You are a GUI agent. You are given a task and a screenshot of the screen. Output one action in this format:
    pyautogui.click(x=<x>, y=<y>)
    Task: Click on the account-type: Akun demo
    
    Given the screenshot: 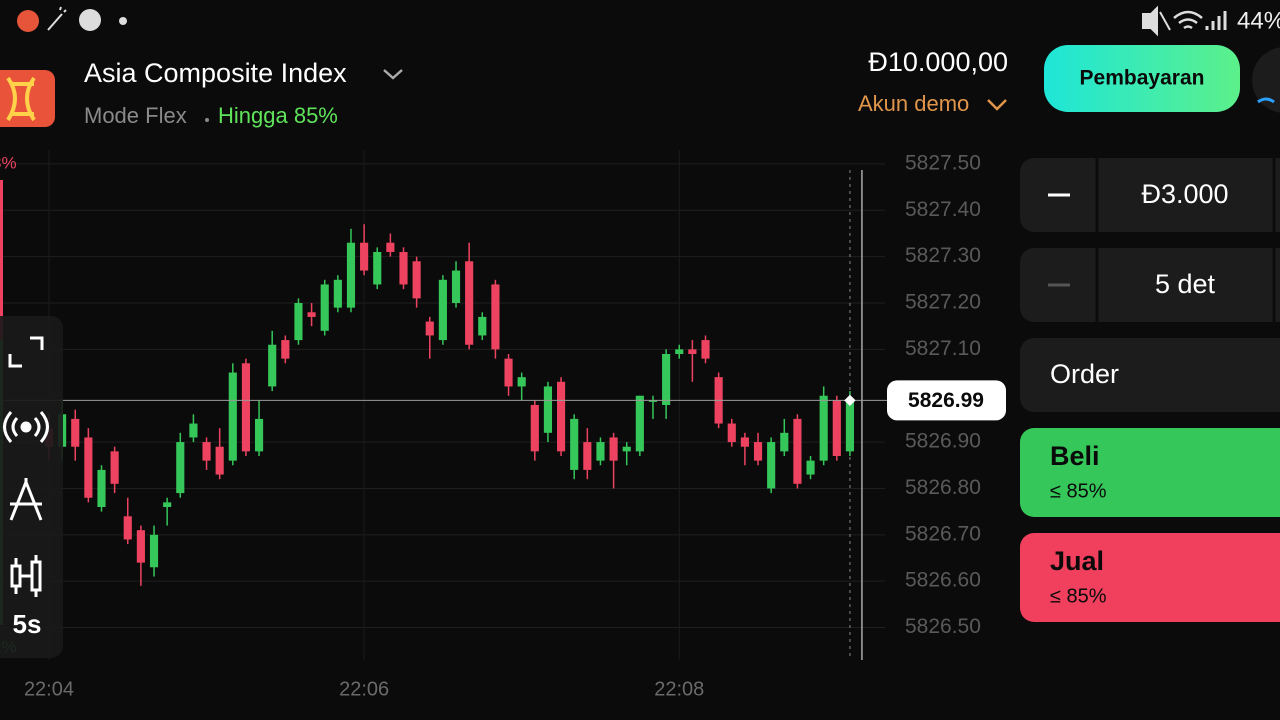 What is the action you would take?
    pyautogui.click(x=913, y=103)
    